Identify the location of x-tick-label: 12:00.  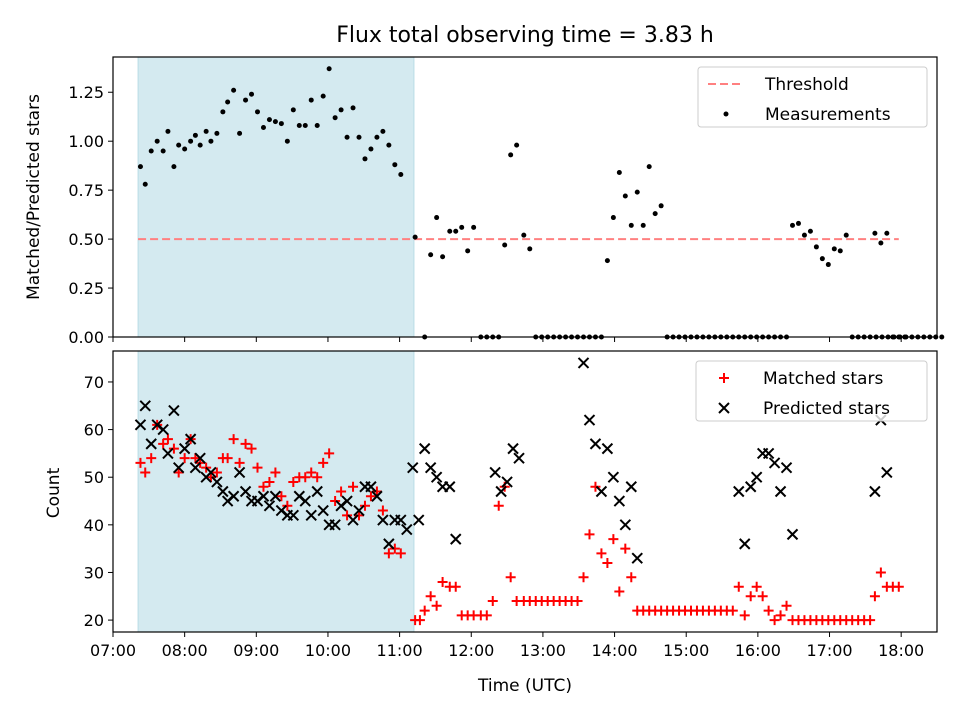
(471, 650).